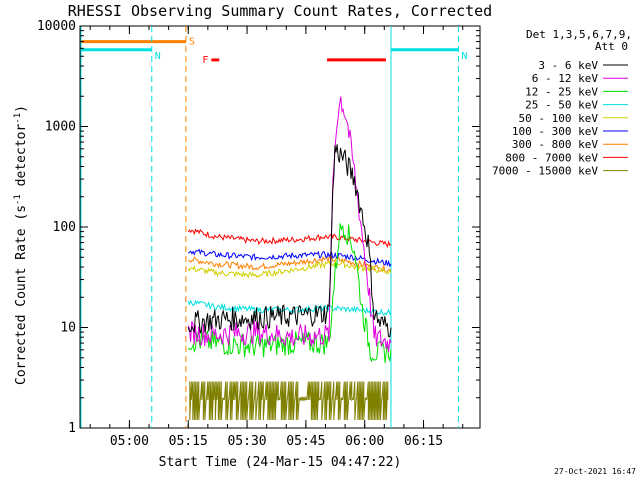 Image resolution: width=640 pixels, height=480 pixels. I want to click on y-axis-label: Corrected Count Rate (s-1 detector-1), so click(21, 245).